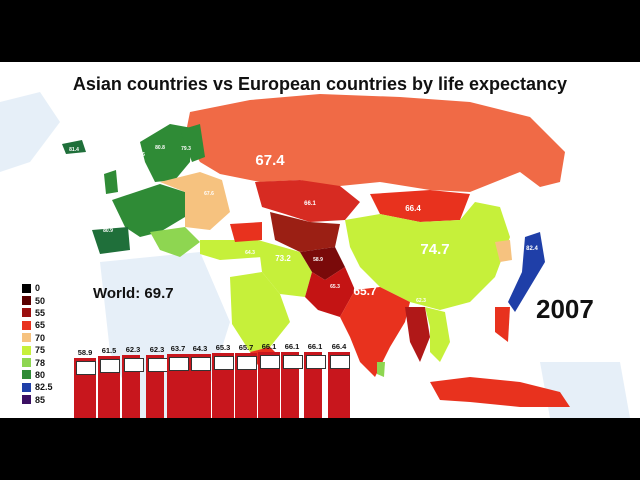 This screenshot has height=480, width=640. I want to click on label-kazakhstan: 66.1, so click(310, 204).